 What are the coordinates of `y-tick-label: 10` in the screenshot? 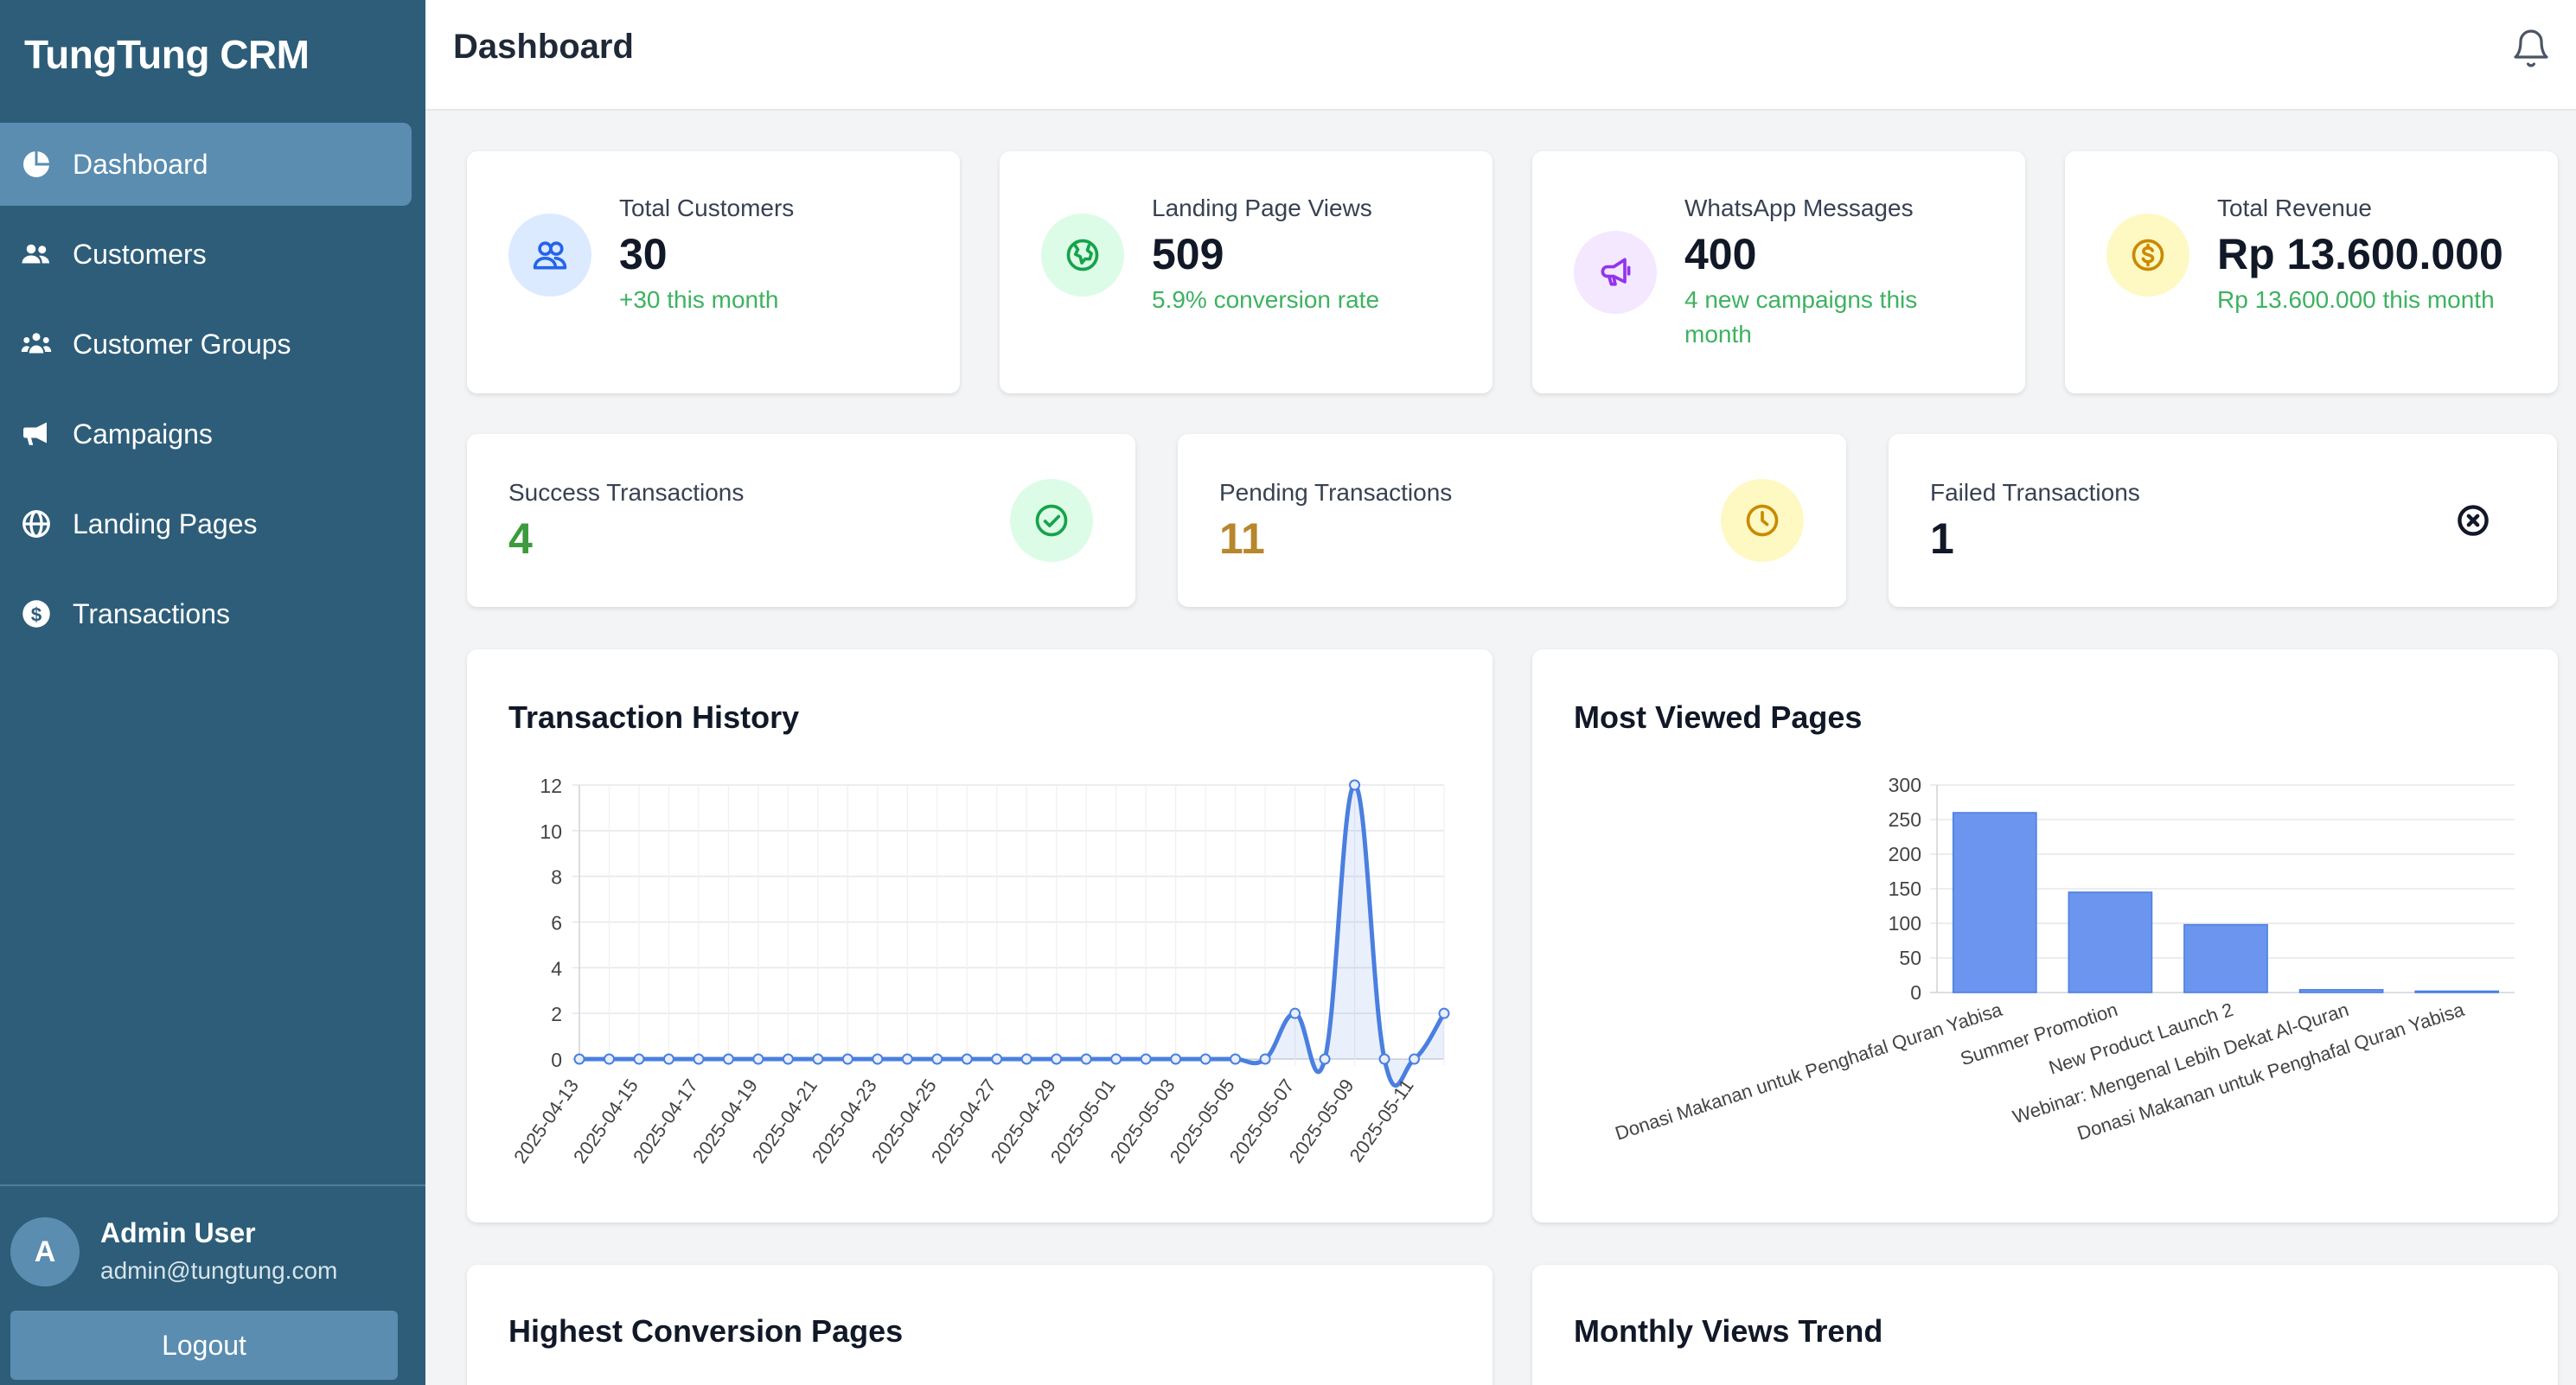 It's located at (551, 831).